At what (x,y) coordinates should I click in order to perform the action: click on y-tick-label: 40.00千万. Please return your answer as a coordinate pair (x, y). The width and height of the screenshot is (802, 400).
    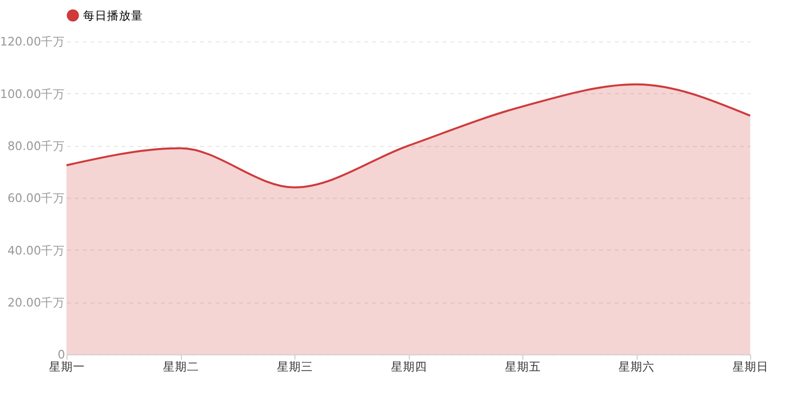
    Looking at the image, I should click on (36, 250).